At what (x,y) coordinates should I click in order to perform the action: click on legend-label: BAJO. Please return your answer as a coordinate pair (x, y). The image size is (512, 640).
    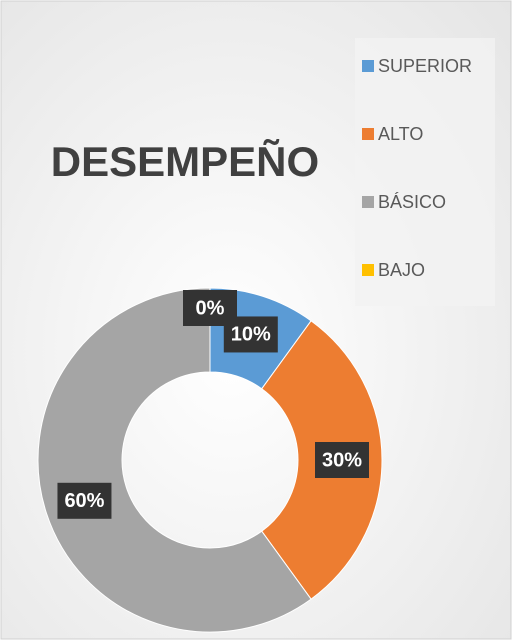
    Looking at the image, I should click on (401, 270).